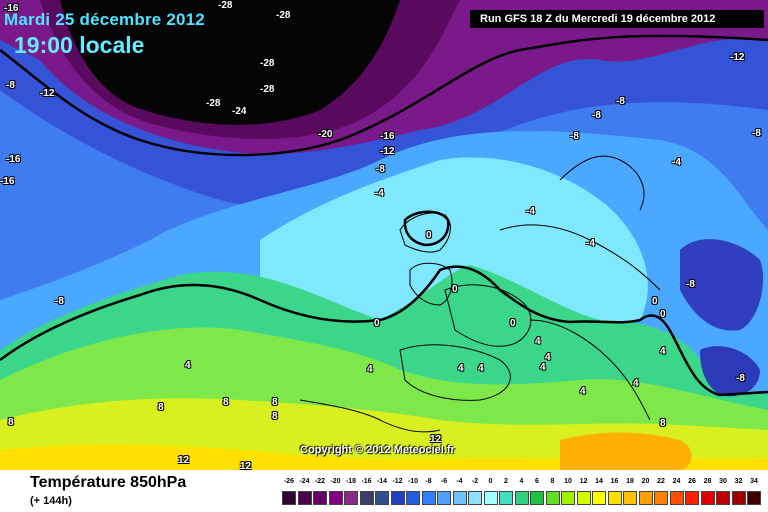 The height and width of the screenshot is (512, 768). What do you see at coordinates (645, 481) in the screenshot?
I see `legend-tick-label: 20` at bounding box center [645, 481].